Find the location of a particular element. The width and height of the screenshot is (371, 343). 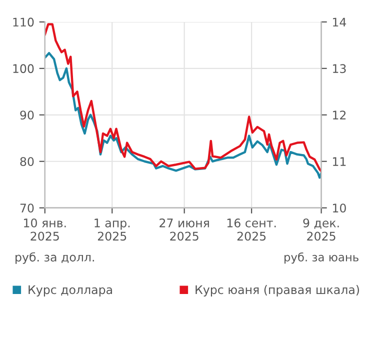

y2-tick-label: 11 is located at coordinates (339, 161).